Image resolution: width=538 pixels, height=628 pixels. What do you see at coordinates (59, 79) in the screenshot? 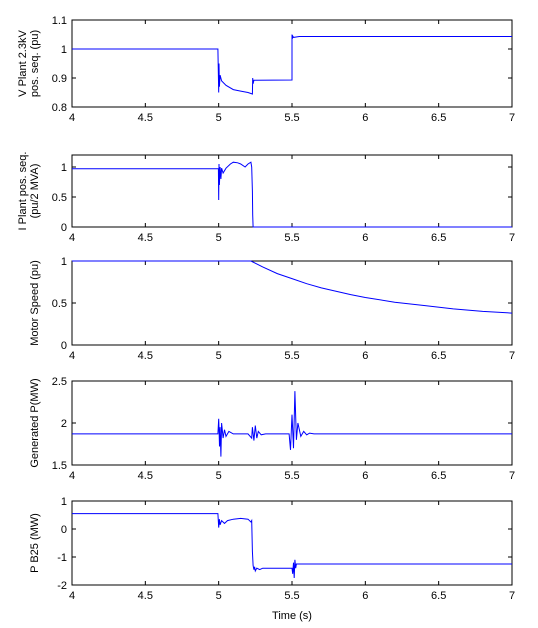
I see `y-tick-label: 0.9` at bounding box center [59, 79].